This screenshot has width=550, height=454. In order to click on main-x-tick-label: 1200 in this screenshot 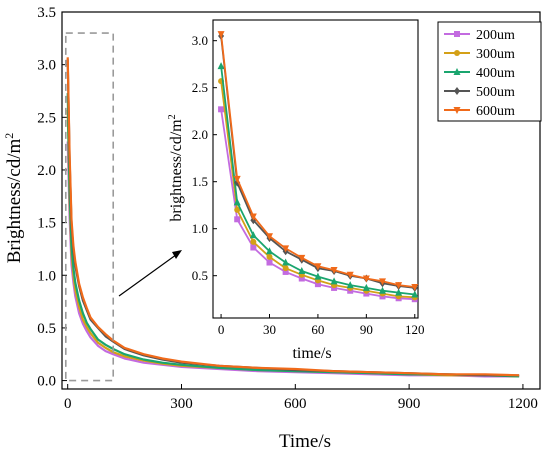, I will do `click(523, 404)`.